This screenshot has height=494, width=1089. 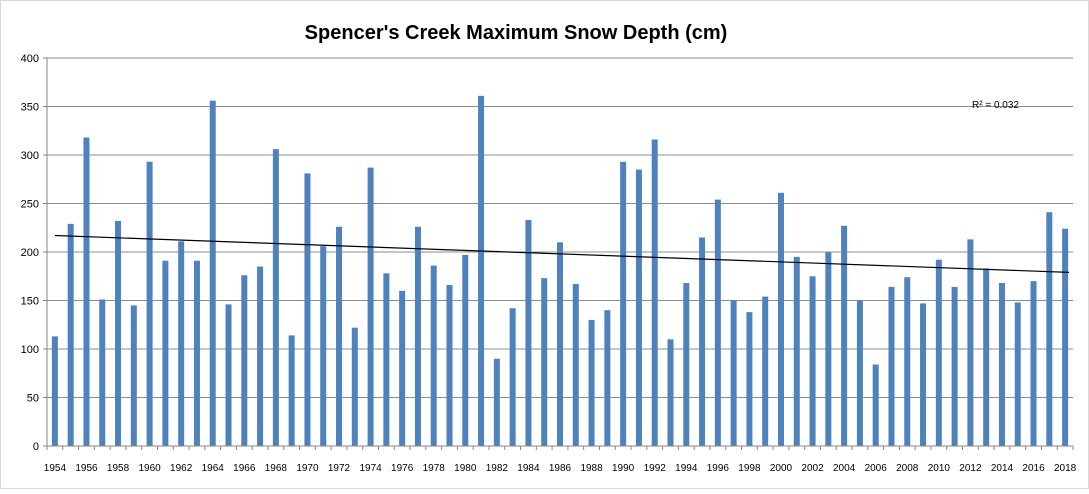 I want to click on x-tick-label: 1954, so click(x=55, y=468).